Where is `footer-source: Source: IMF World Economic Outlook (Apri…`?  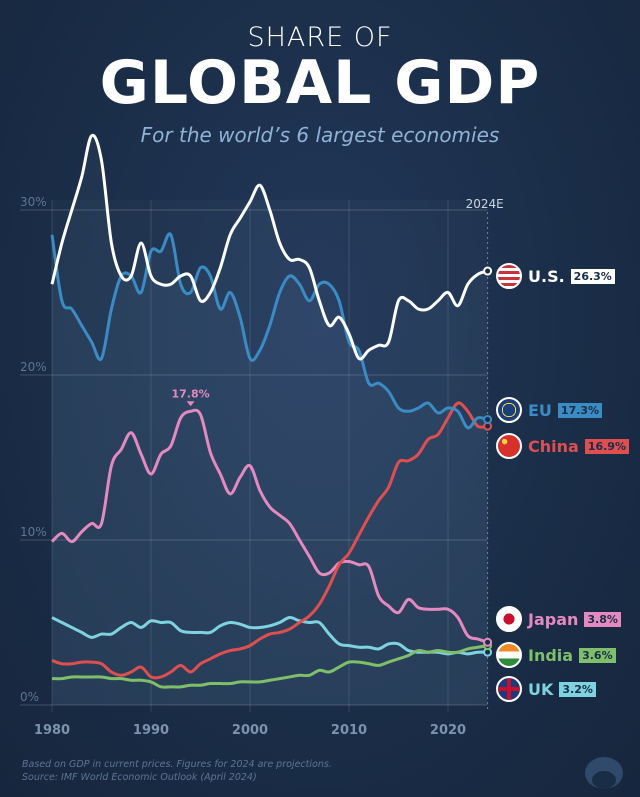
footer-source: Source: IMF World Economic Outlook (Apri… is located at coordinates (139, 777).